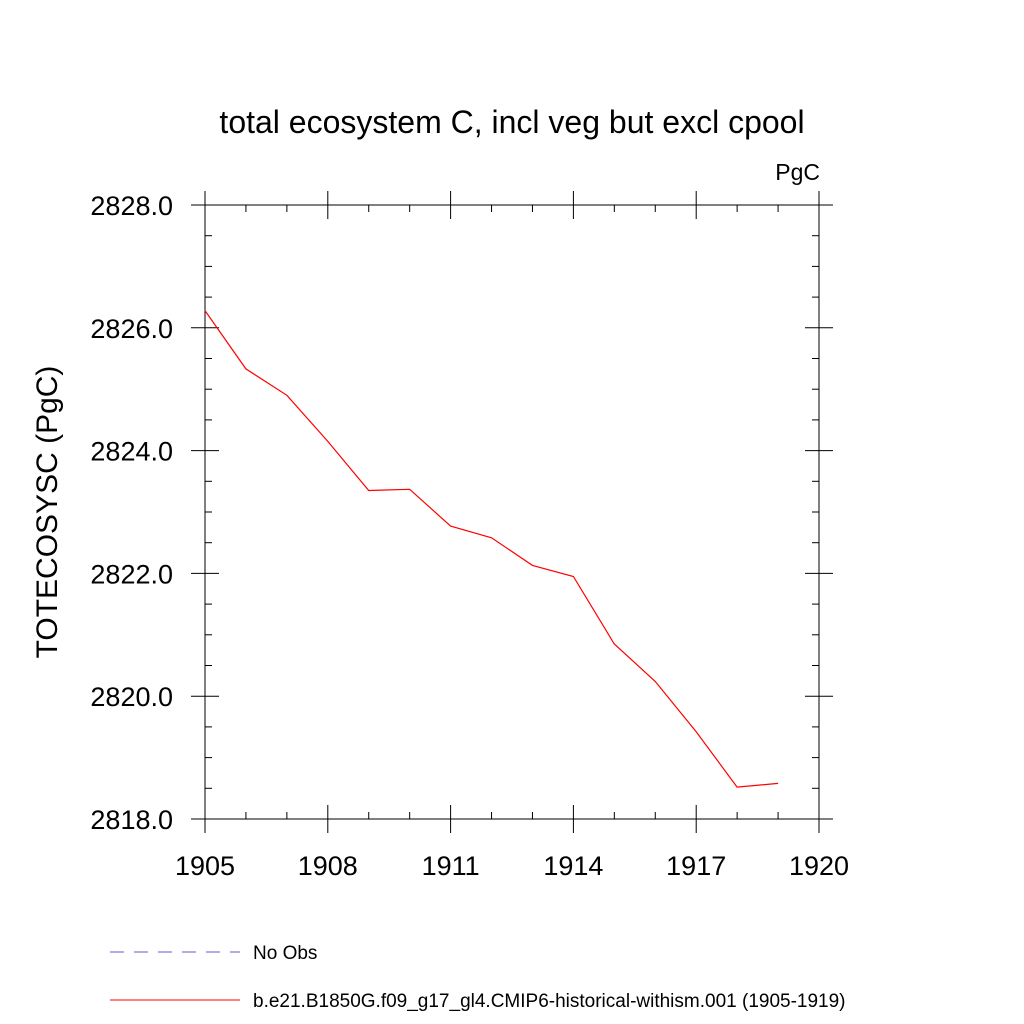  What do you see at coordinates (131, 513) in the screenshot?
I see `y-tick-labels: 2818.0 2820.0 2822.0 2824.0 2826.0 2828.0` at bounding box center [131, 513].